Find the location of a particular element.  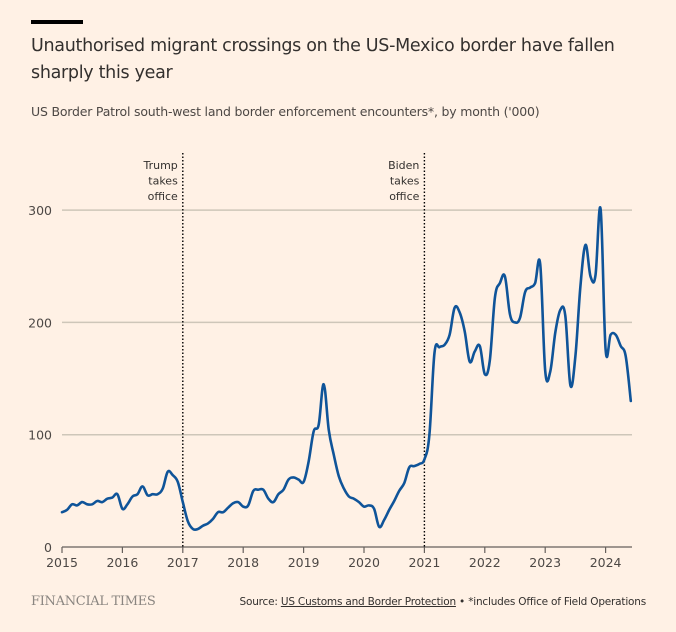

x-tick-label: 2018 is located at coordinates (243, 562).